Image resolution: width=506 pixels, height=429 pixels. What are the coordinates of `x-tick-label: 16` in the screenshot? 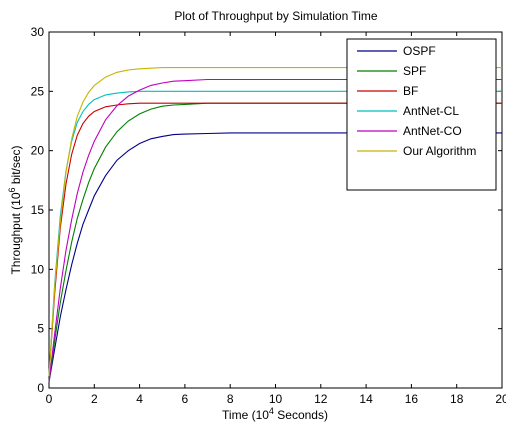 It's located at (412, 399).